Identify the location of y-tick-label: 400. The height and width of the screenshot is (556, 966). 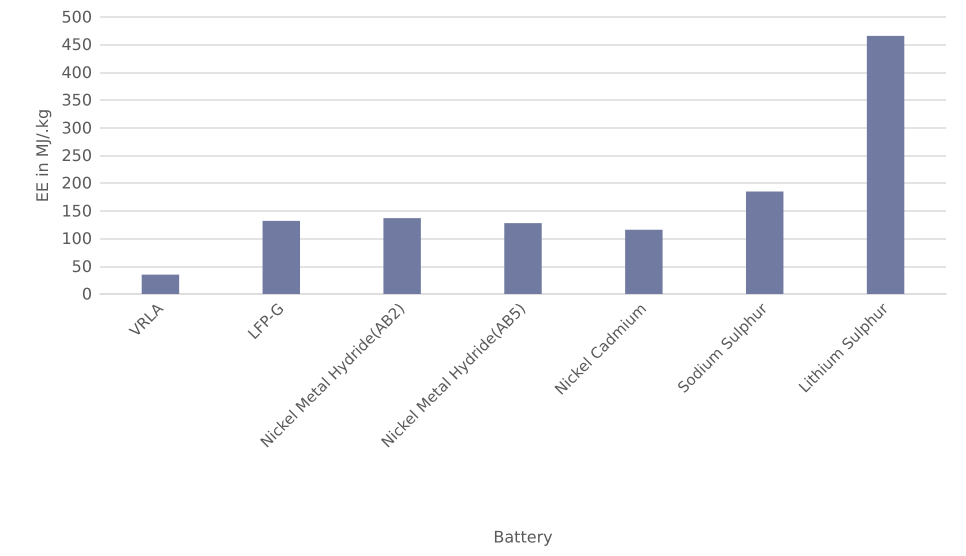
(76, 72).